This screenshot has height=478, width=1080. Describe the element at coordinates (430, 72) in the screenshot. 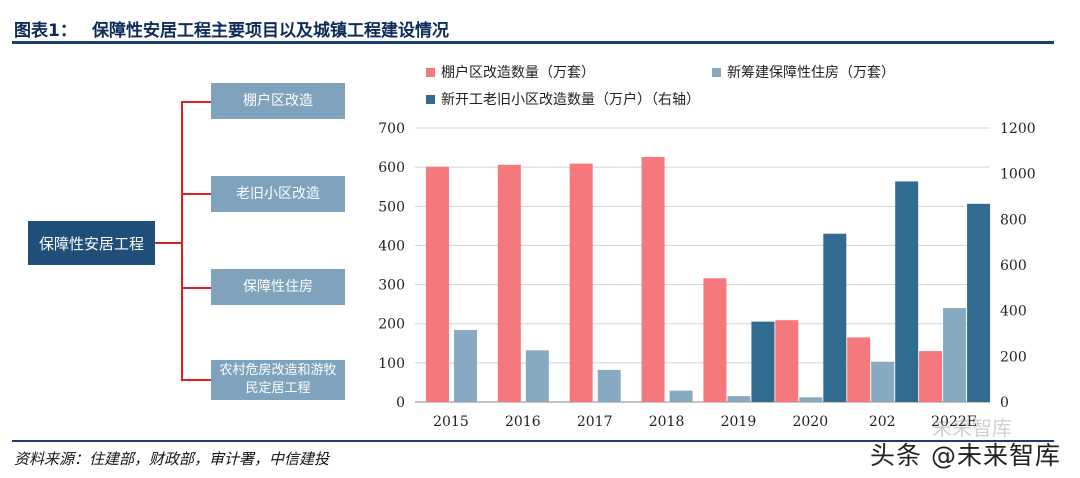

I see `legend-swatch-shantytown` at that location.